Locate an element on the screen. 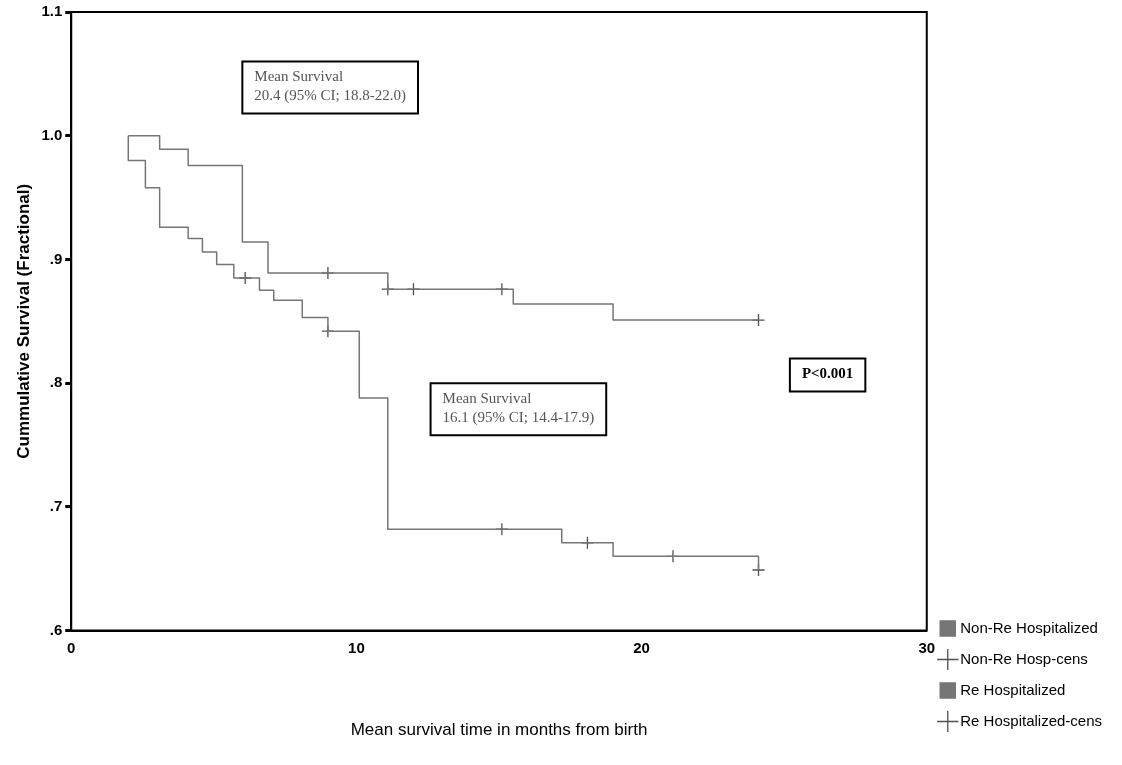 The width and height of the screenshot is (1122, 765). x-tick-label: 10 is located at coordinates (356, 647).